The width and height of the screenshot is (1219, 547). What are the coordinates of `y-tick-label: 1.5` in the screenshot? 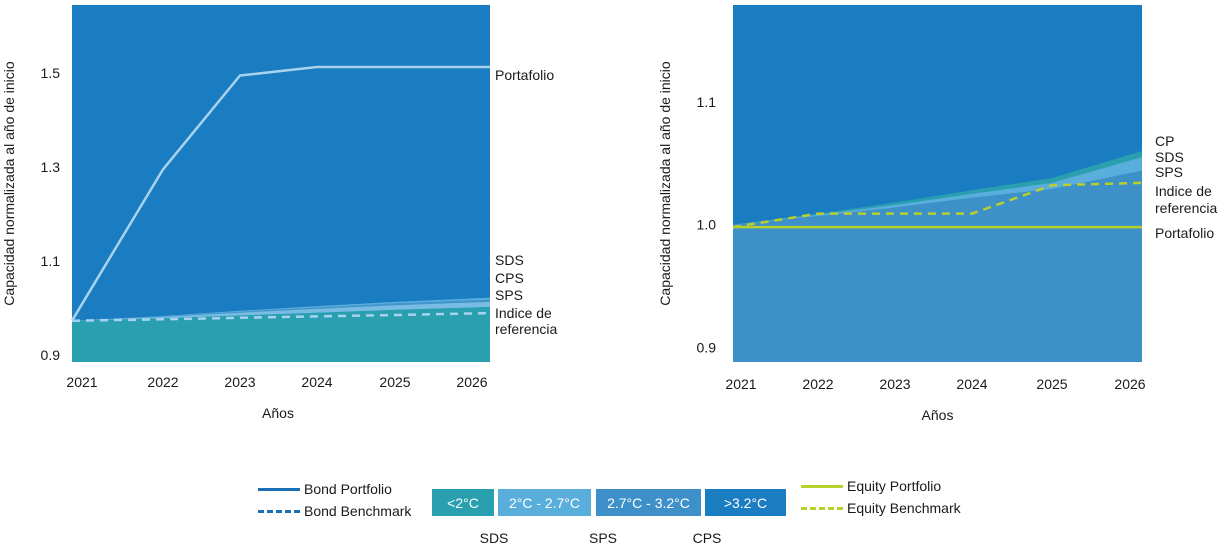 It's located at (51, 73).